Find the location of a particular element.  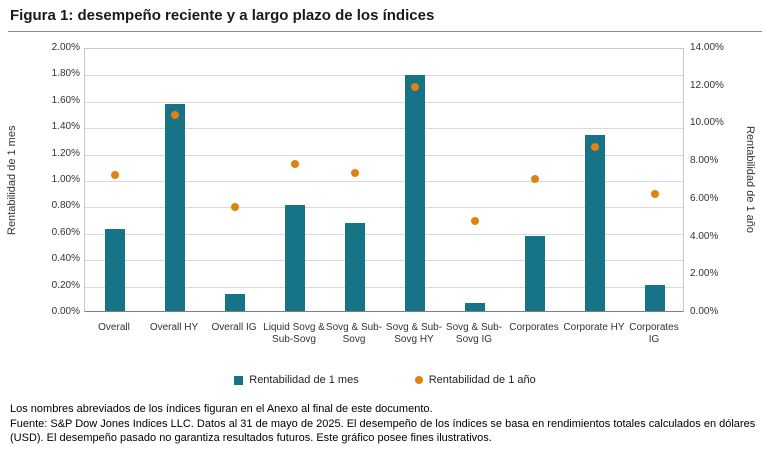

left-axis-tick: 1.80% is located at coordinates (65, 74).